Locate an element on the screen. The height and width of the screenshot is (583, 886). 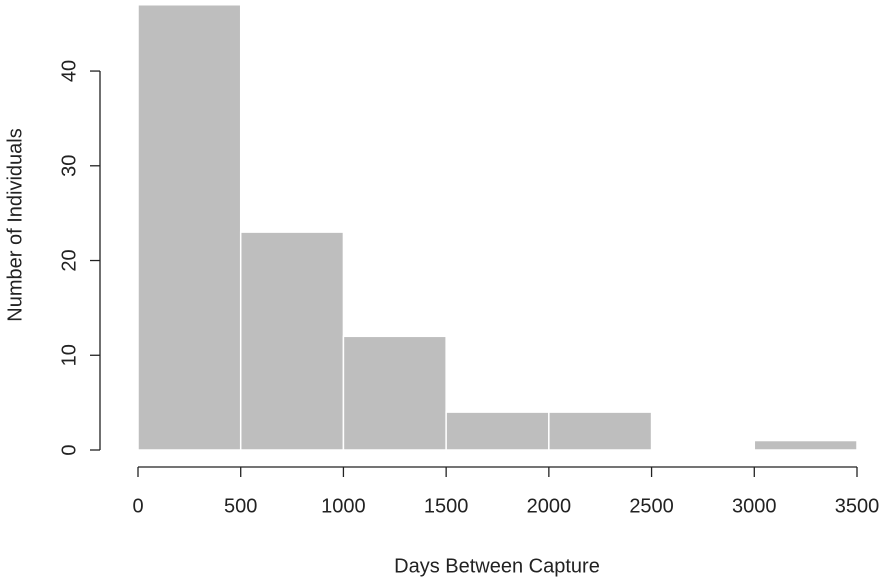
y-tick-label: 0 is located at coordinates (69, 449).